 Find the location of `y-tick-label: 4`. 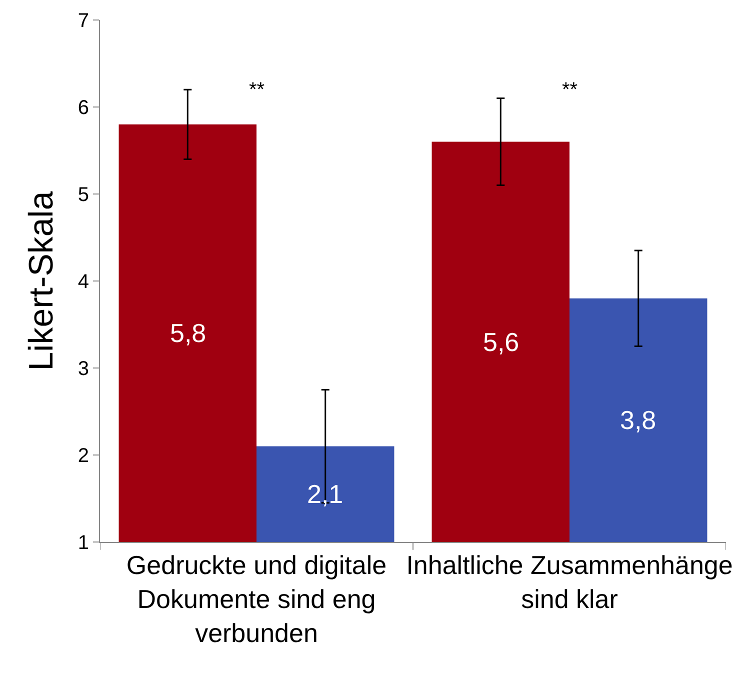

y-tick-label: 4 is located at coordinates (83, 282).